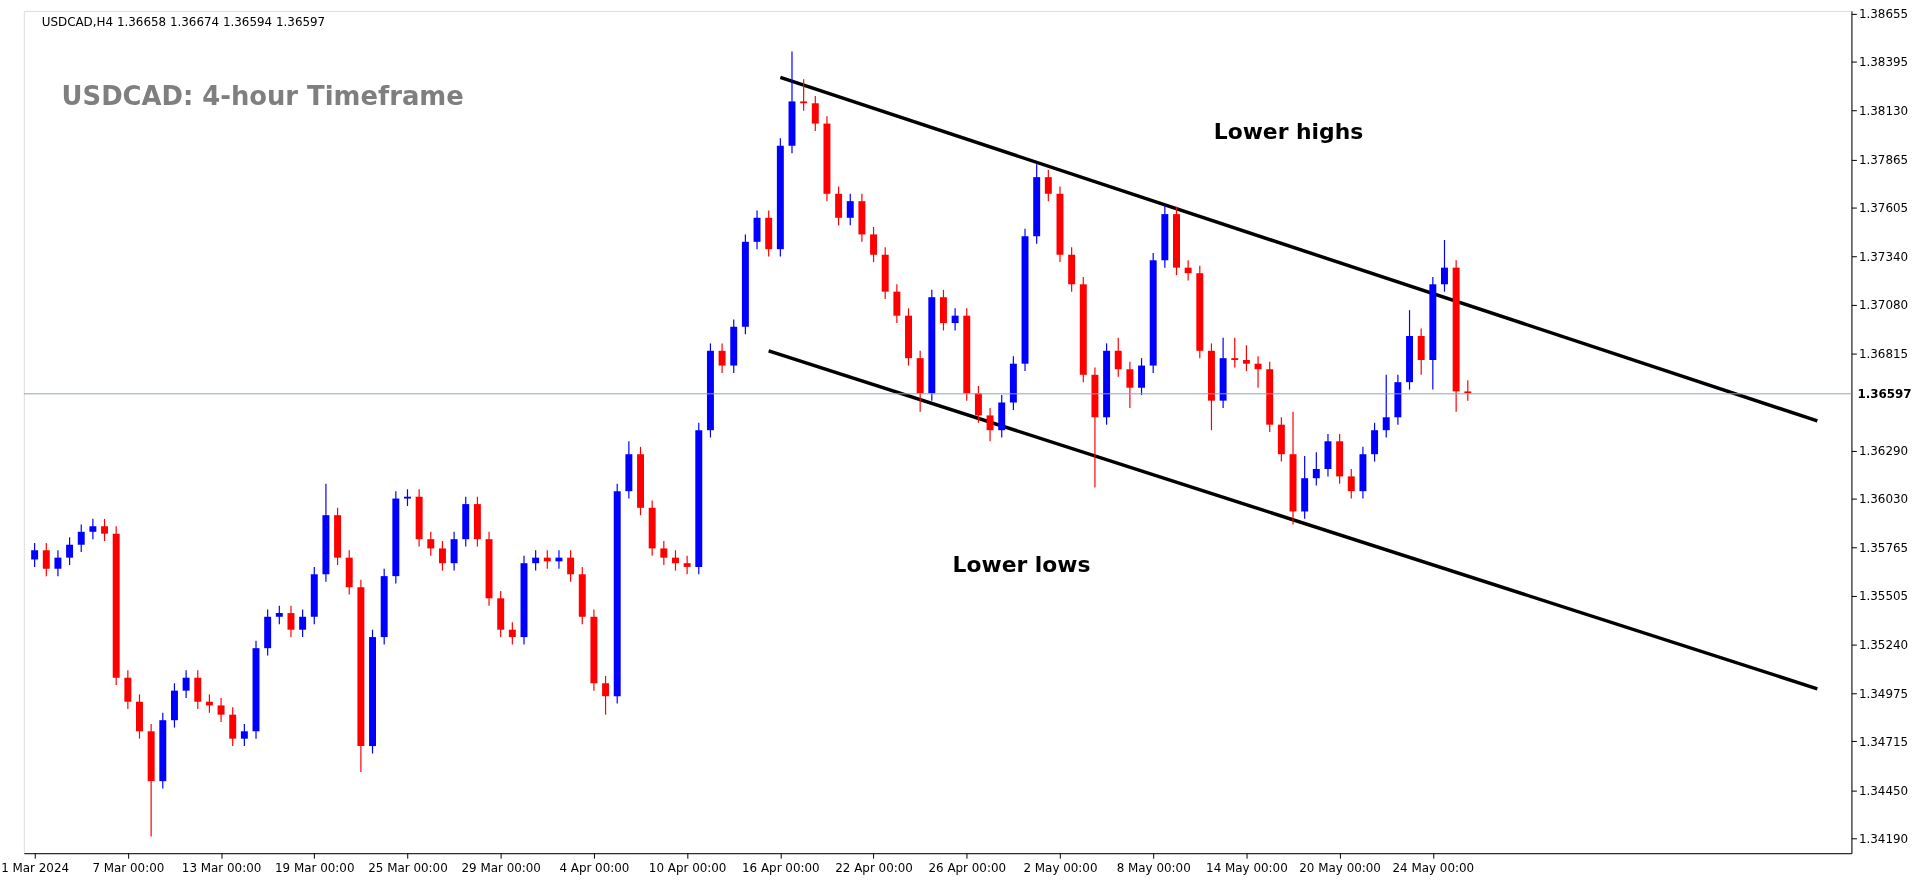  I want to click on y-tick-label: 1.35505, so click(1883, 595).